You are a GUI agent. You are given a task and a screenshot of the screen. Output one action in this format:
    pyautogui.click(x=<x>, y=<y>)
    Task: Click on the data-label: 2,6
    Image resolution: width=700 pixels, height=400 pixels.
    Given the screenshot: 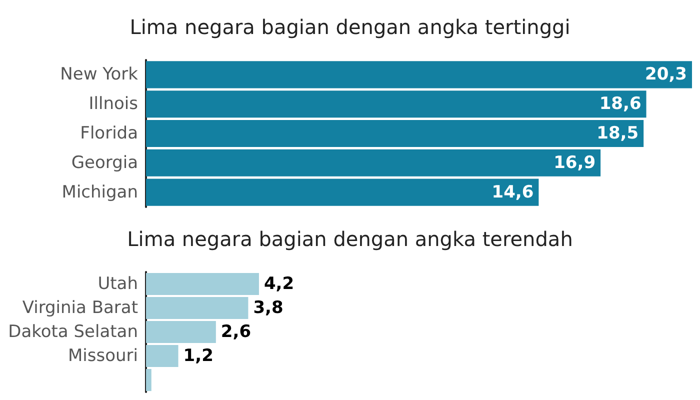 What is the action you would take?
    pyautogui.click(x=236, y=332)
    